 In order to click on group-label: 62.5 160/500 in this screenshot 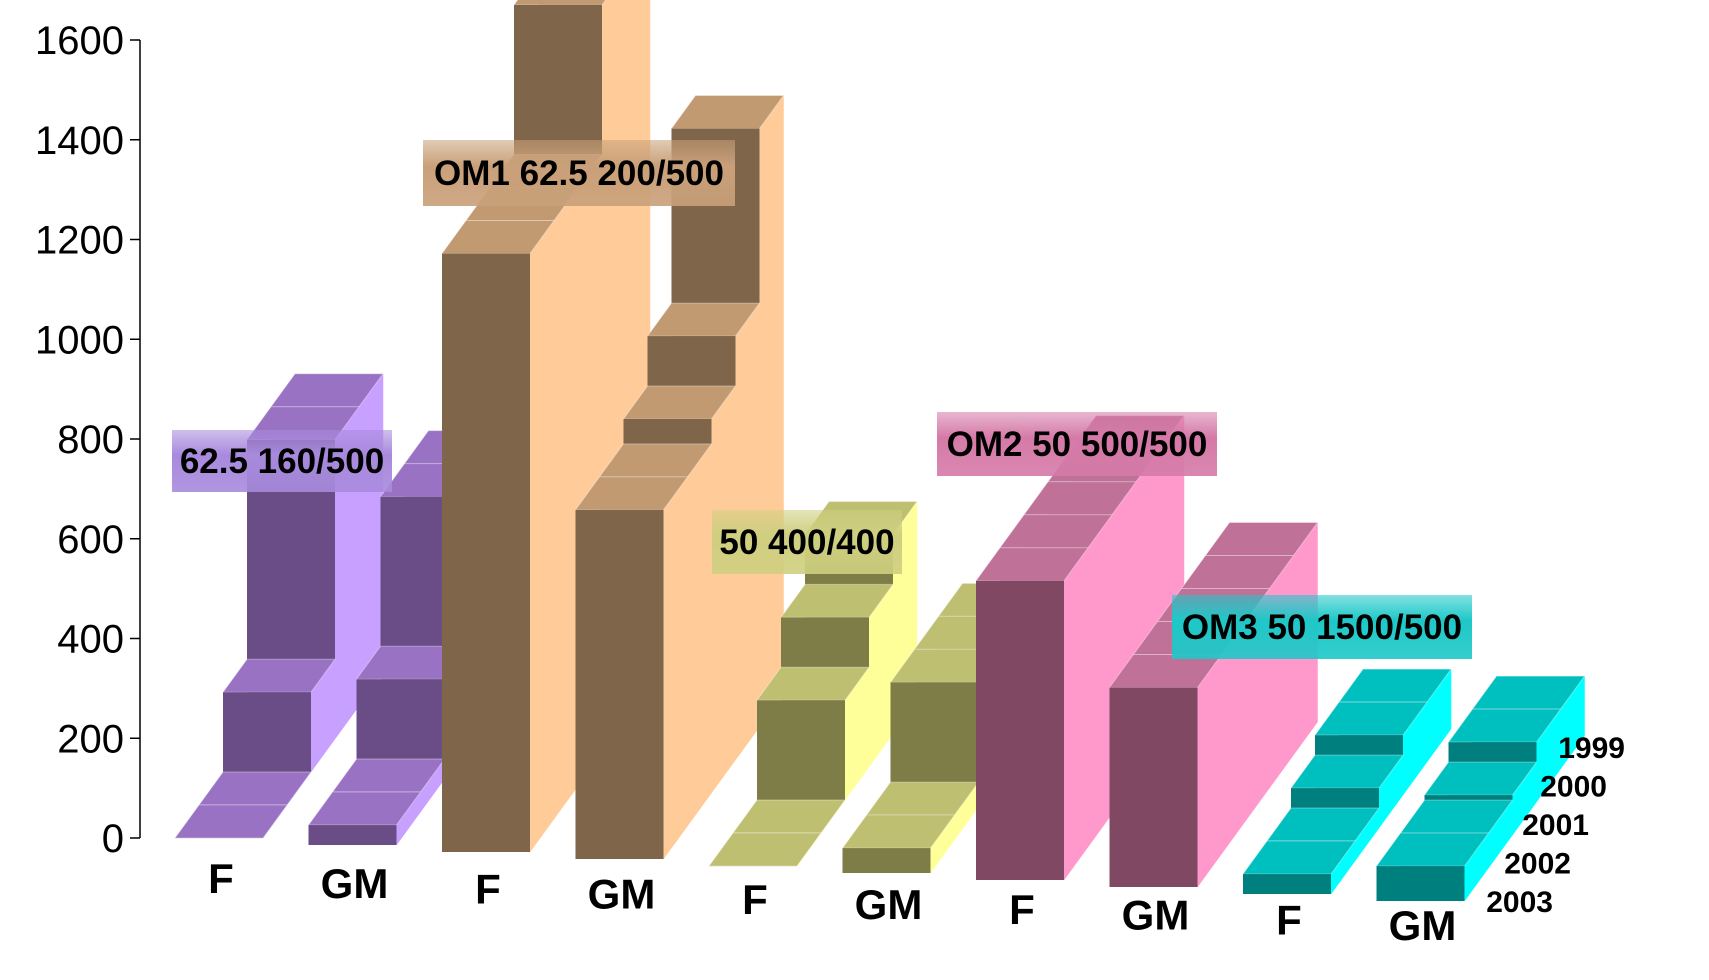, I will do `click(282, 461)`.